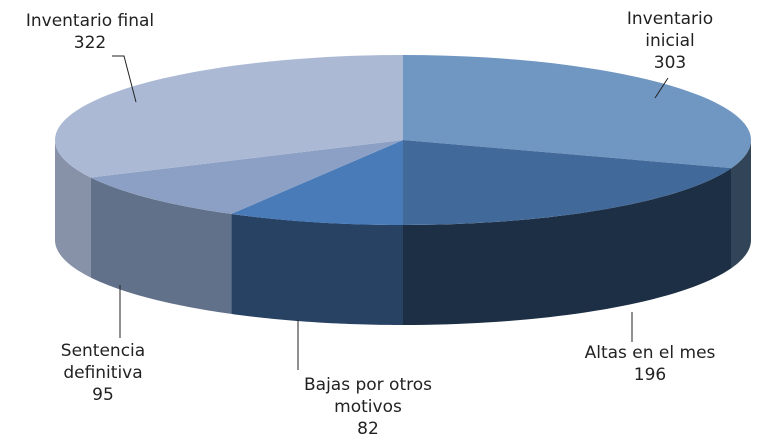 This screenshot has height=446, width=759. What do you see at coordinates (103, 395) in the screenshot?
I see `value-label: 95` at bounding box center [103, 395].